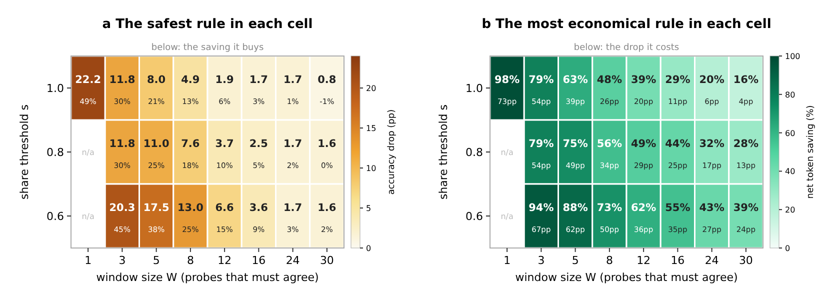 The width and height of the screenshot is (833, 300). Describe the element at coordinates (207, 24) in the screenshot. I see `chart-title: a The safest rule in each cell` at that location.